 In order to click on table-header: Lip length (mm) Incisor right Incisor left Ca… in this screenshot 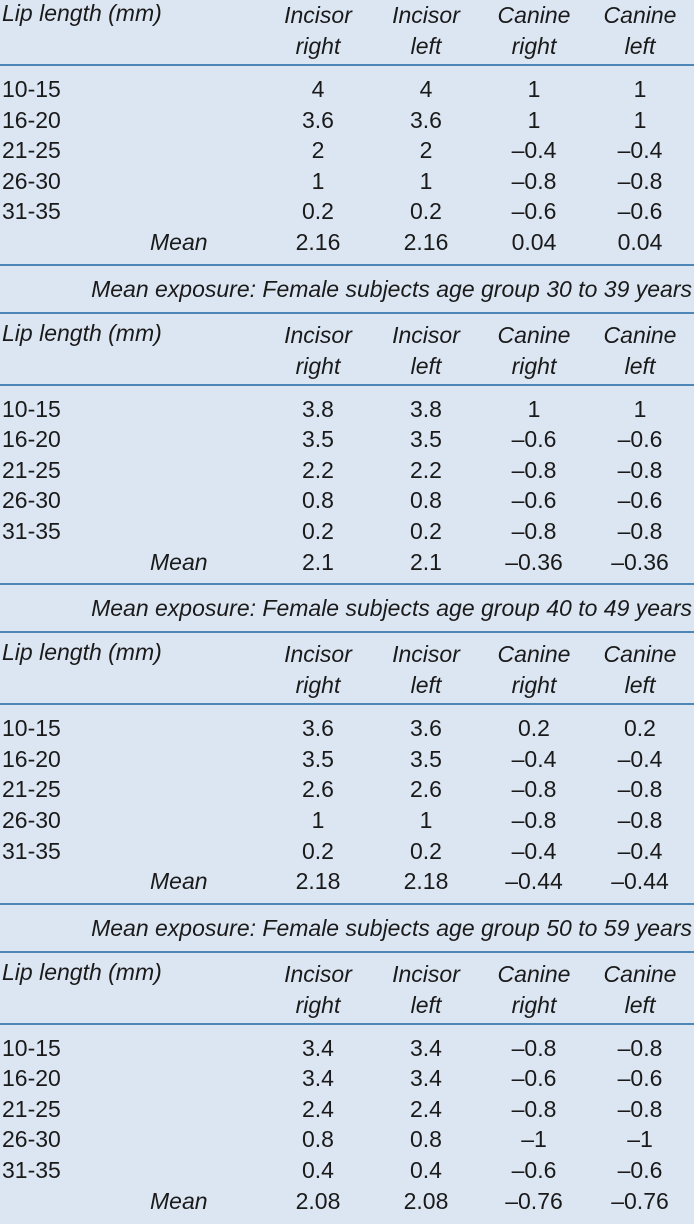, I will do `click(347, 33)`.